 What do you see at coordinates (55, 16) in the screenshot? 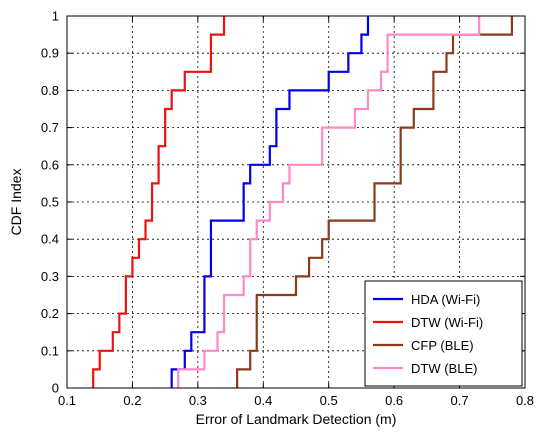
I see `y-tick-label: 1` at bounding box center [55, 16].